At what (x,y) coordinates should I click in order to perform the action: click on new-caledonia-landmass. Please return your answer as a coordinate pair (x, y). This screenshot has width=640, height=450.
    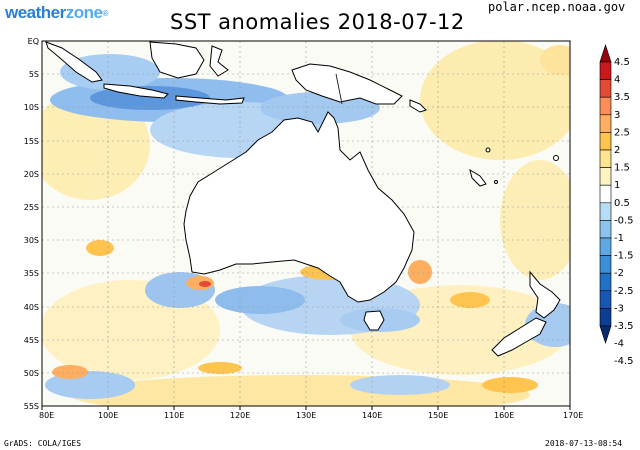
    Looking at the image, I should click on (478, 177).